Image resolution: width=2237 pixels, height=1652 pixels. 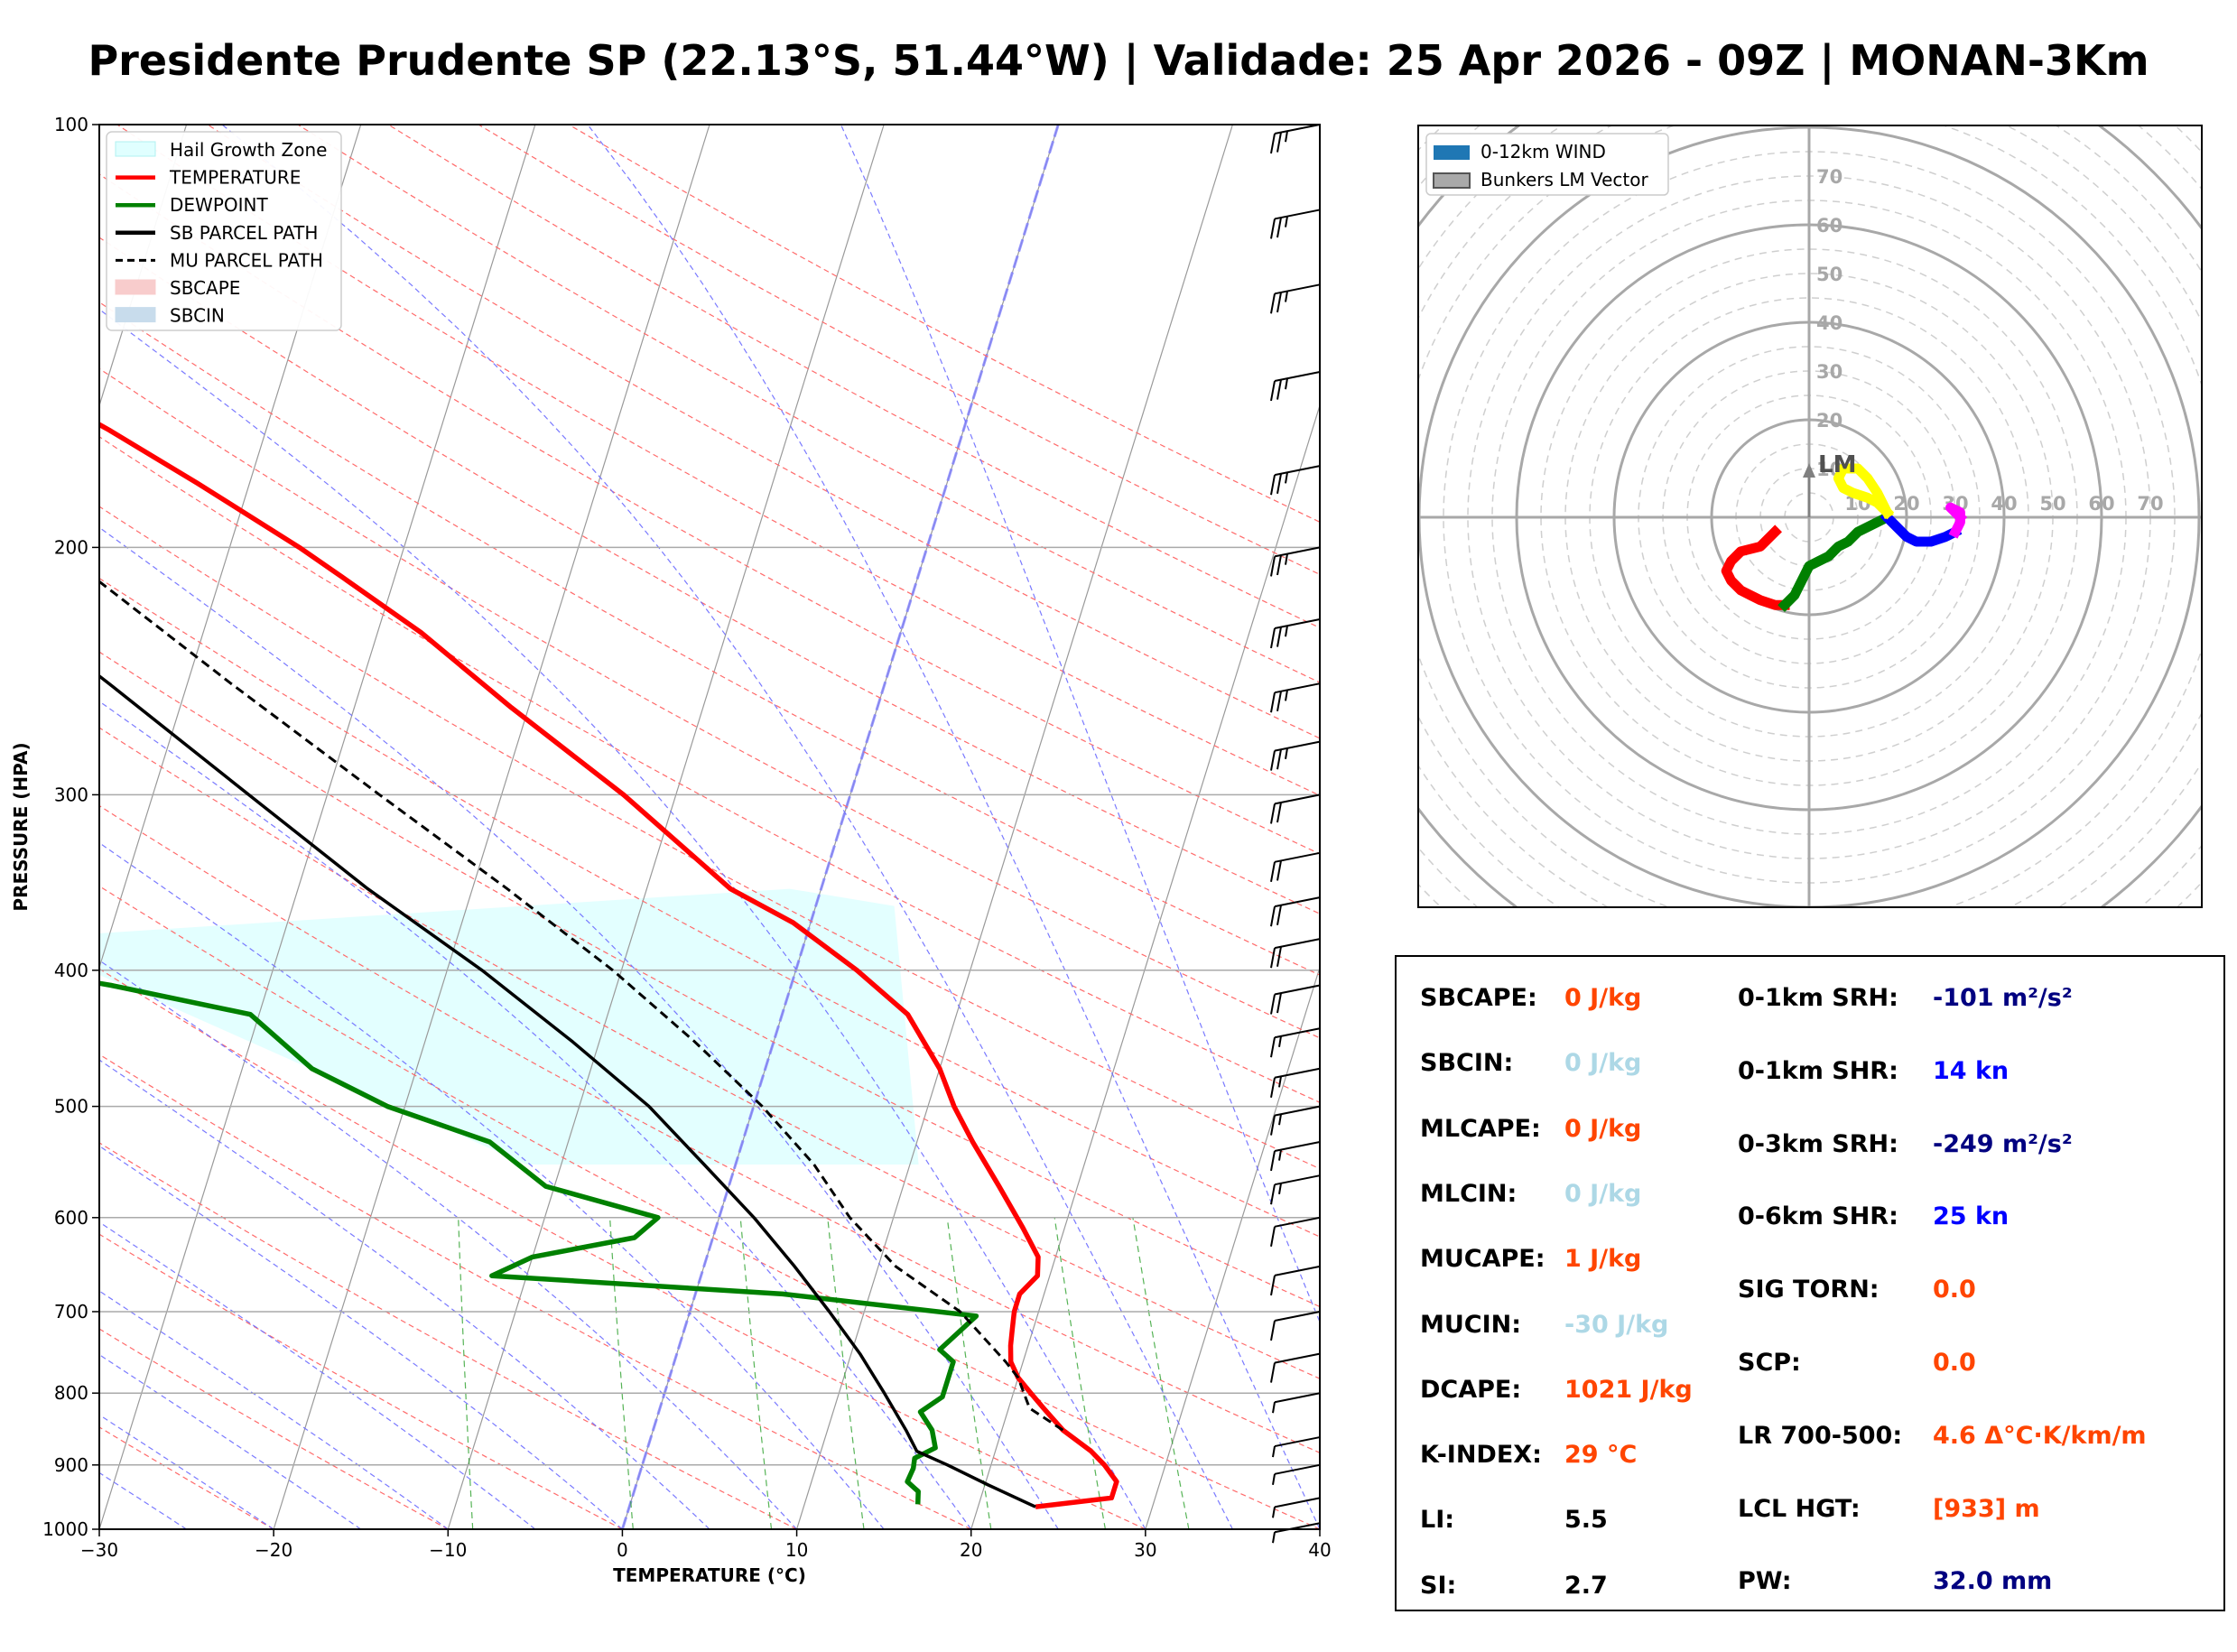 What do you see at coordinates (1829, 421) in the screenshot?
I see `hodograph-tick-label: 20` at bounding box center [1829, 421].